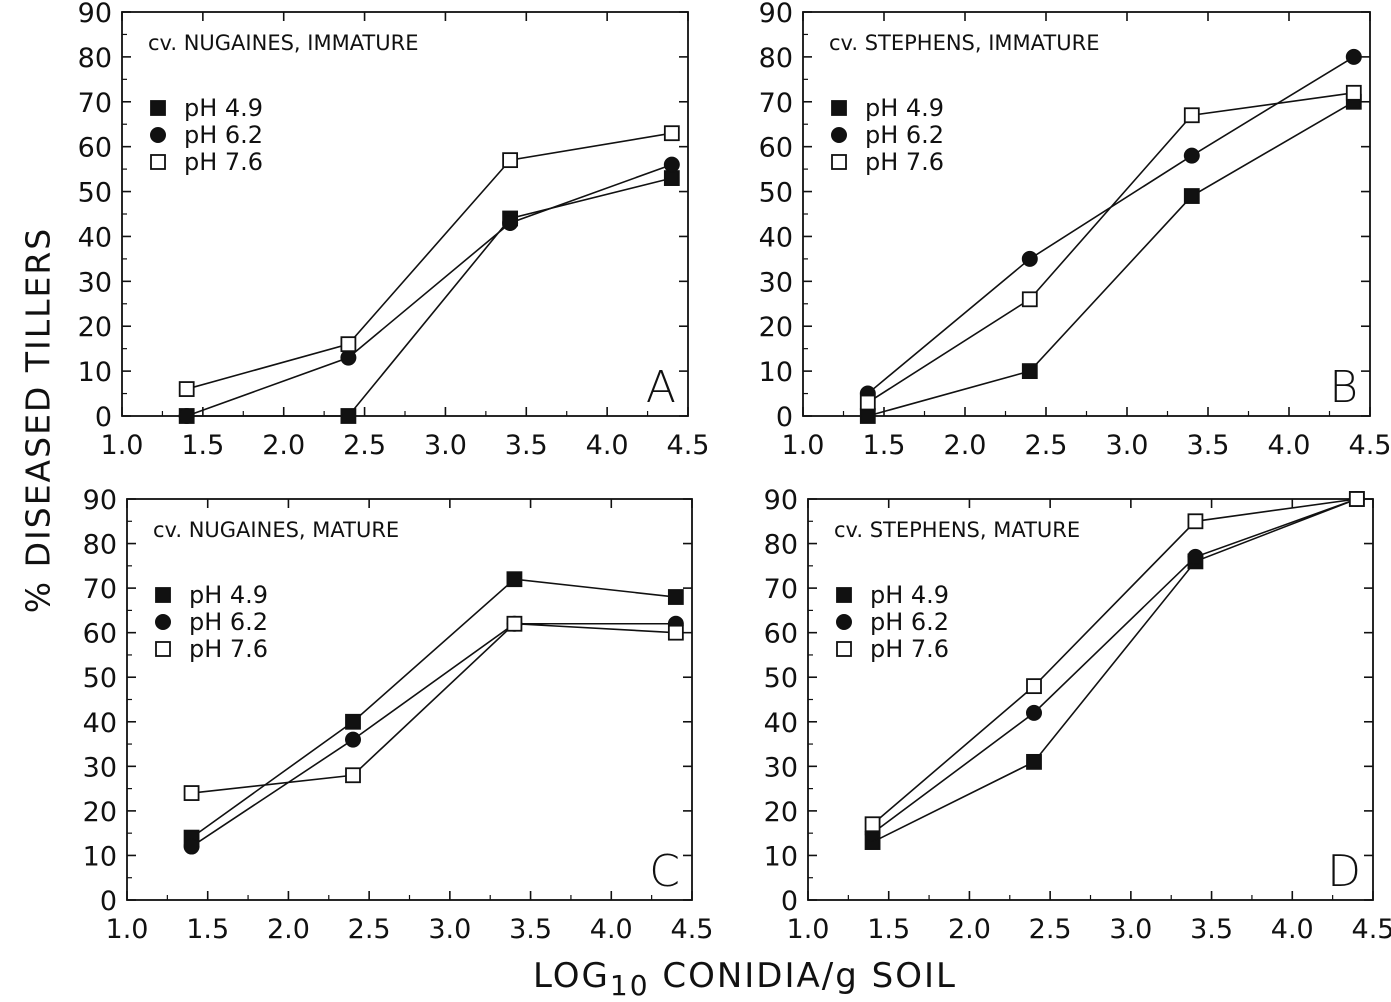  What do you see at coordinates (964, 43) in the screenshot?
I see `panel-title: cv. STEPHENS, IMMATURE` at bounding box center [964, 43].